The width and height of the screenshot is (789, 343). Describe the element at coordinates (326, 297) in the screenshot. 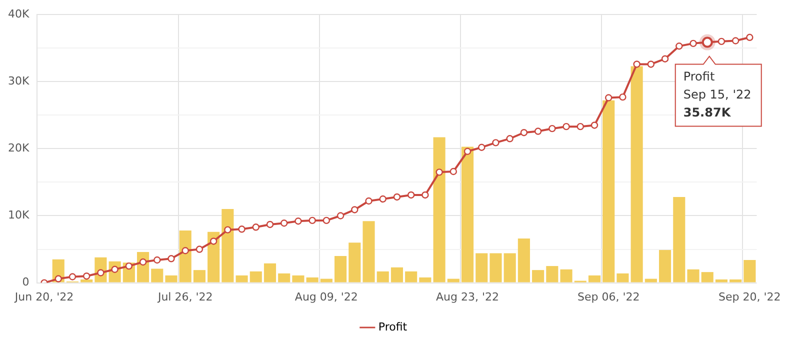

I see `x-tick-label: Aug 09, '22` at that location.